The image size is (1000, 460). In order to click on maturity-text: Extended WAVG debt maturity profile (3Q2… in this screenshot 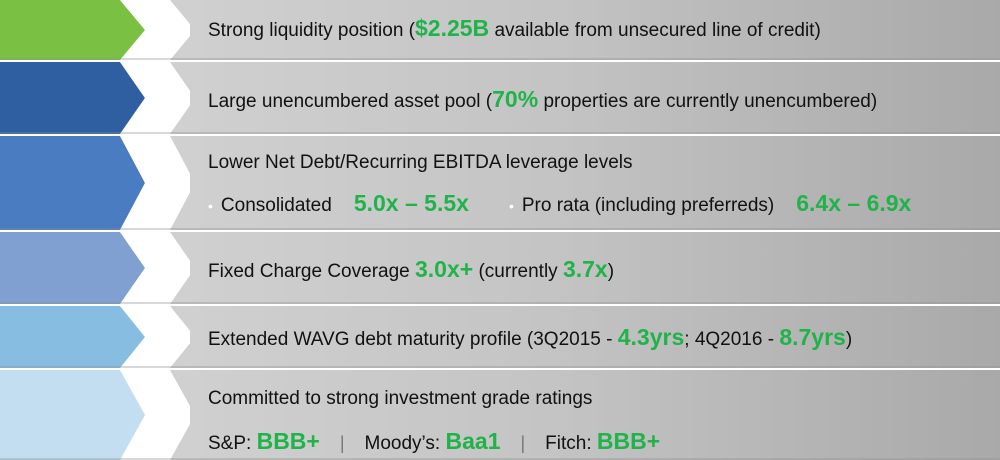, I will do `click(530, 337)`.